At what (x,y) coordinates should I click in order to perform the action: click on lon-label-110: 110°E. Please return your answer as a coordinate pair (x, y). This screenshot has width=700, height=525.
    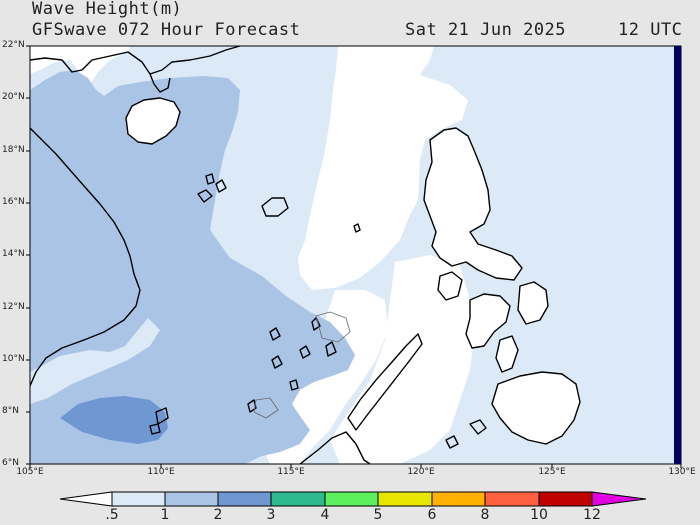
    Looking at the image, I should click on (161, 472).